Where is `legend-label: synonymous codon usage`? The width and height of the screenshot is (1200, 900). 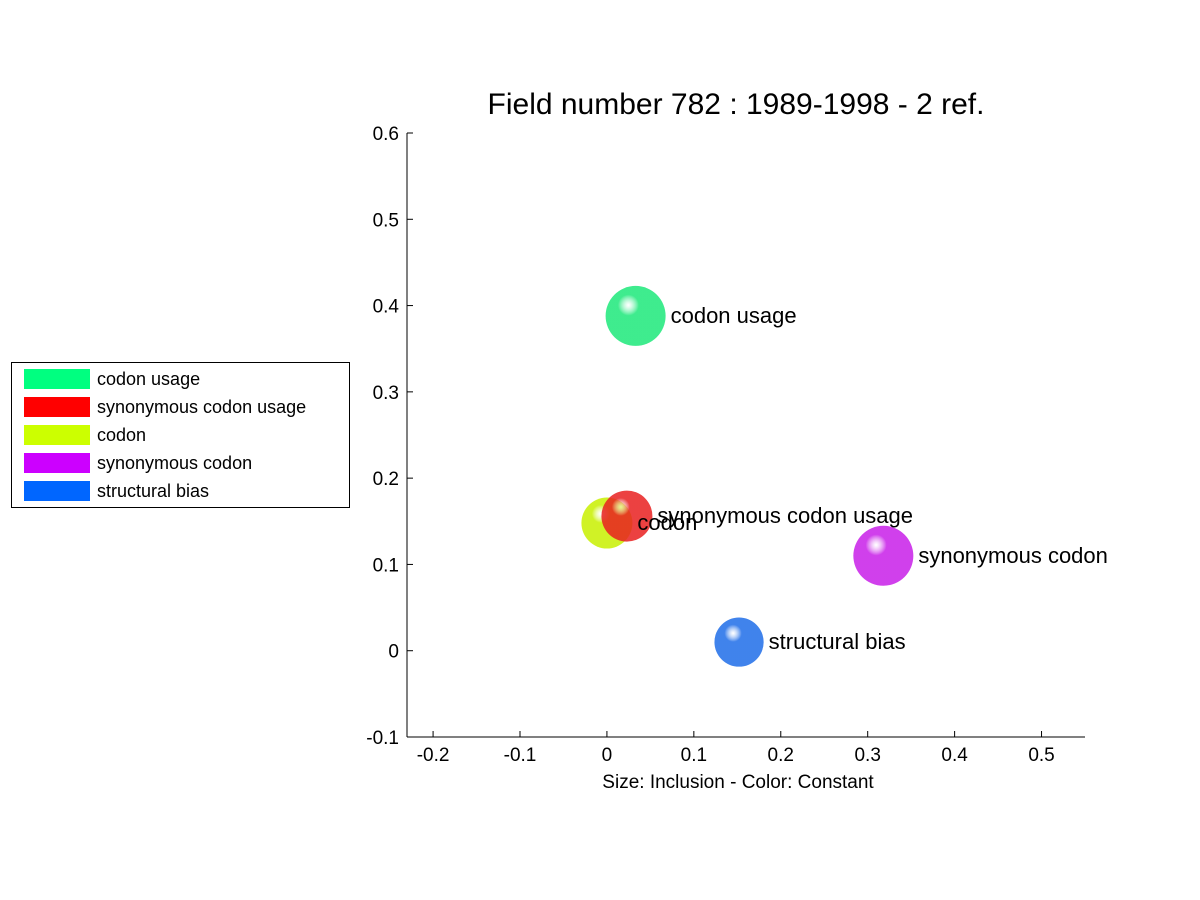 legend-label: synonymous codon usage is located at coordinates (202, 406).